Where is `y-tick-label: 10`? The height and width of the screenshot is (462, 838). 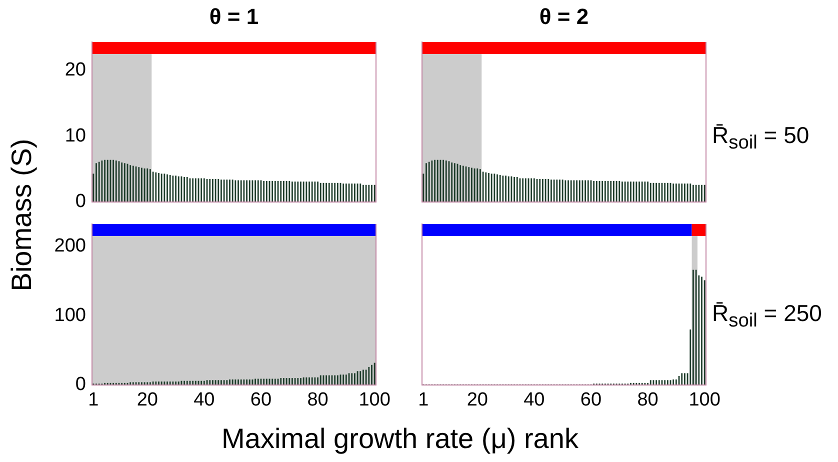 y-tick-label: 10 is located at coordinates (75, 135).